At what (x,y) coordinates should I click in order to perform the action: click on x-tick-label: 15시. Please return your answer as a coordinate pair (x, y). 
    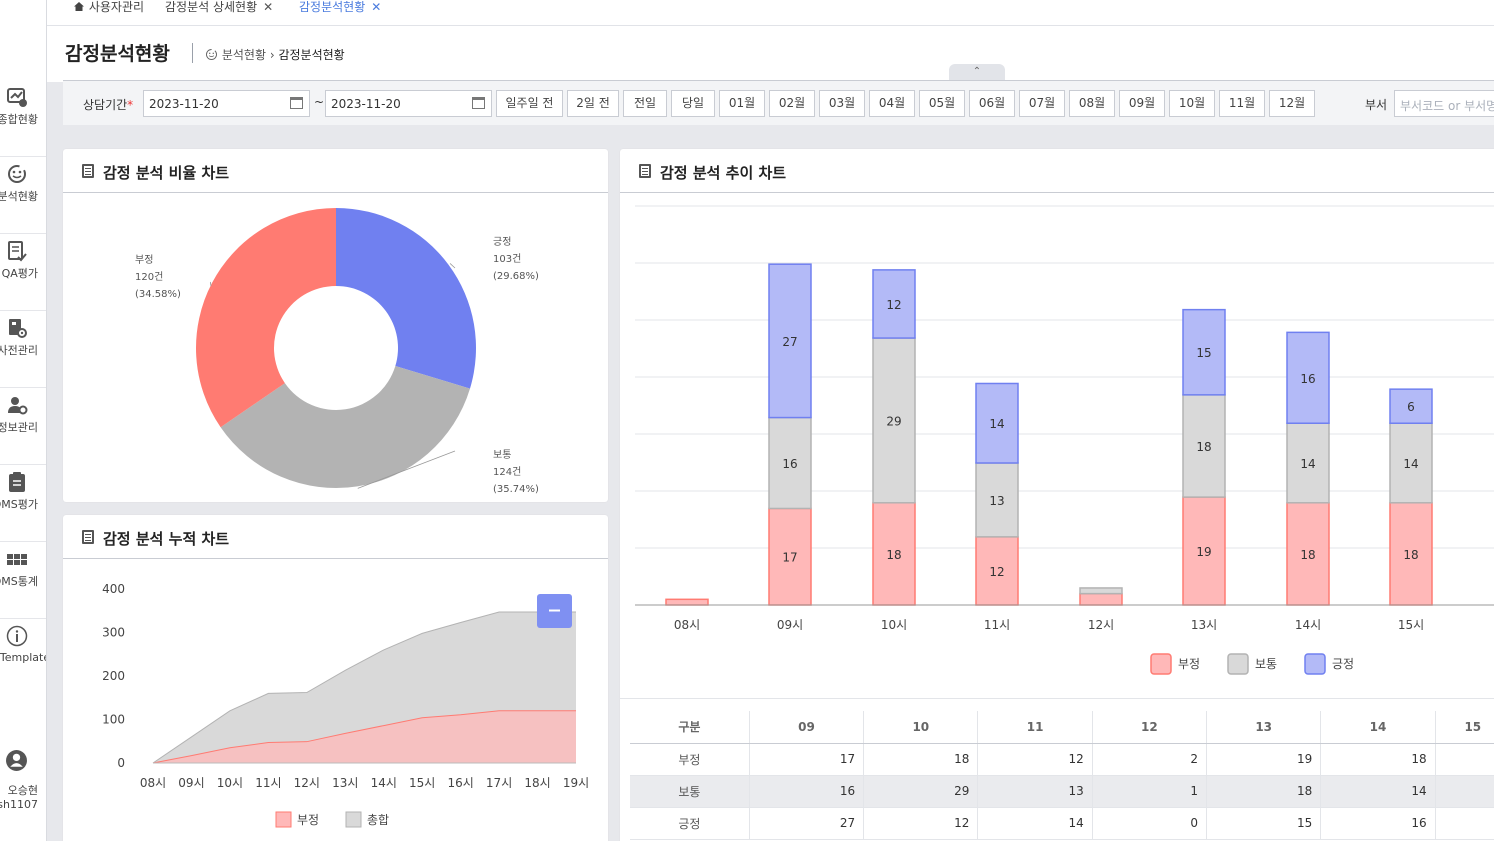
    Looking at the image, I should click on (1411, 625).